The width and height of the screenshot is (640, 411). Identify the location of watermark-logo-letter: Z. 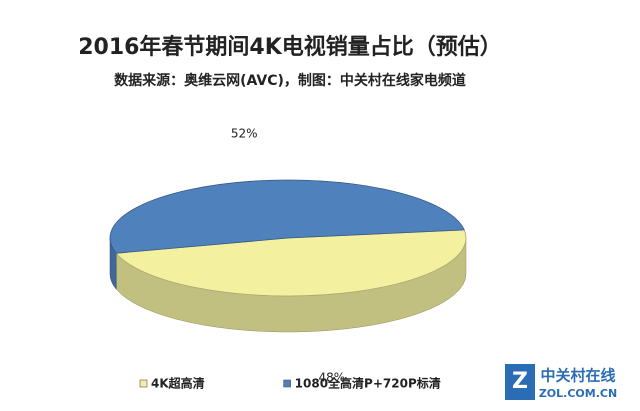
(520, 381).